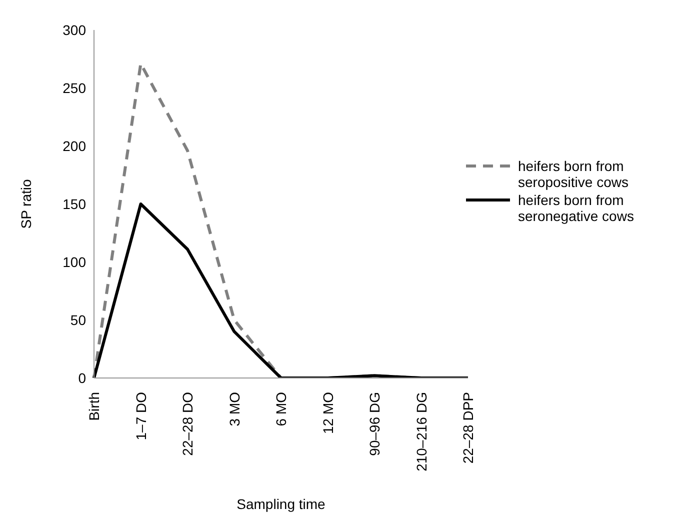 This screenshot has width=674, height=531. What do you see at coordinates (328, 413) in the screenshot?
I see `x-tick-label: 12 MO` at bounding box center [328, 413].